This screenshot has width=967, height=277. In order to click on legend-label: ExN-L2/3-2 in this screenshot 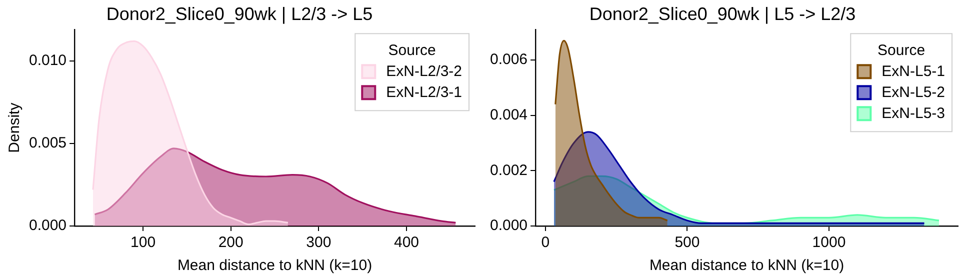, I will do `click(424, 71)`.